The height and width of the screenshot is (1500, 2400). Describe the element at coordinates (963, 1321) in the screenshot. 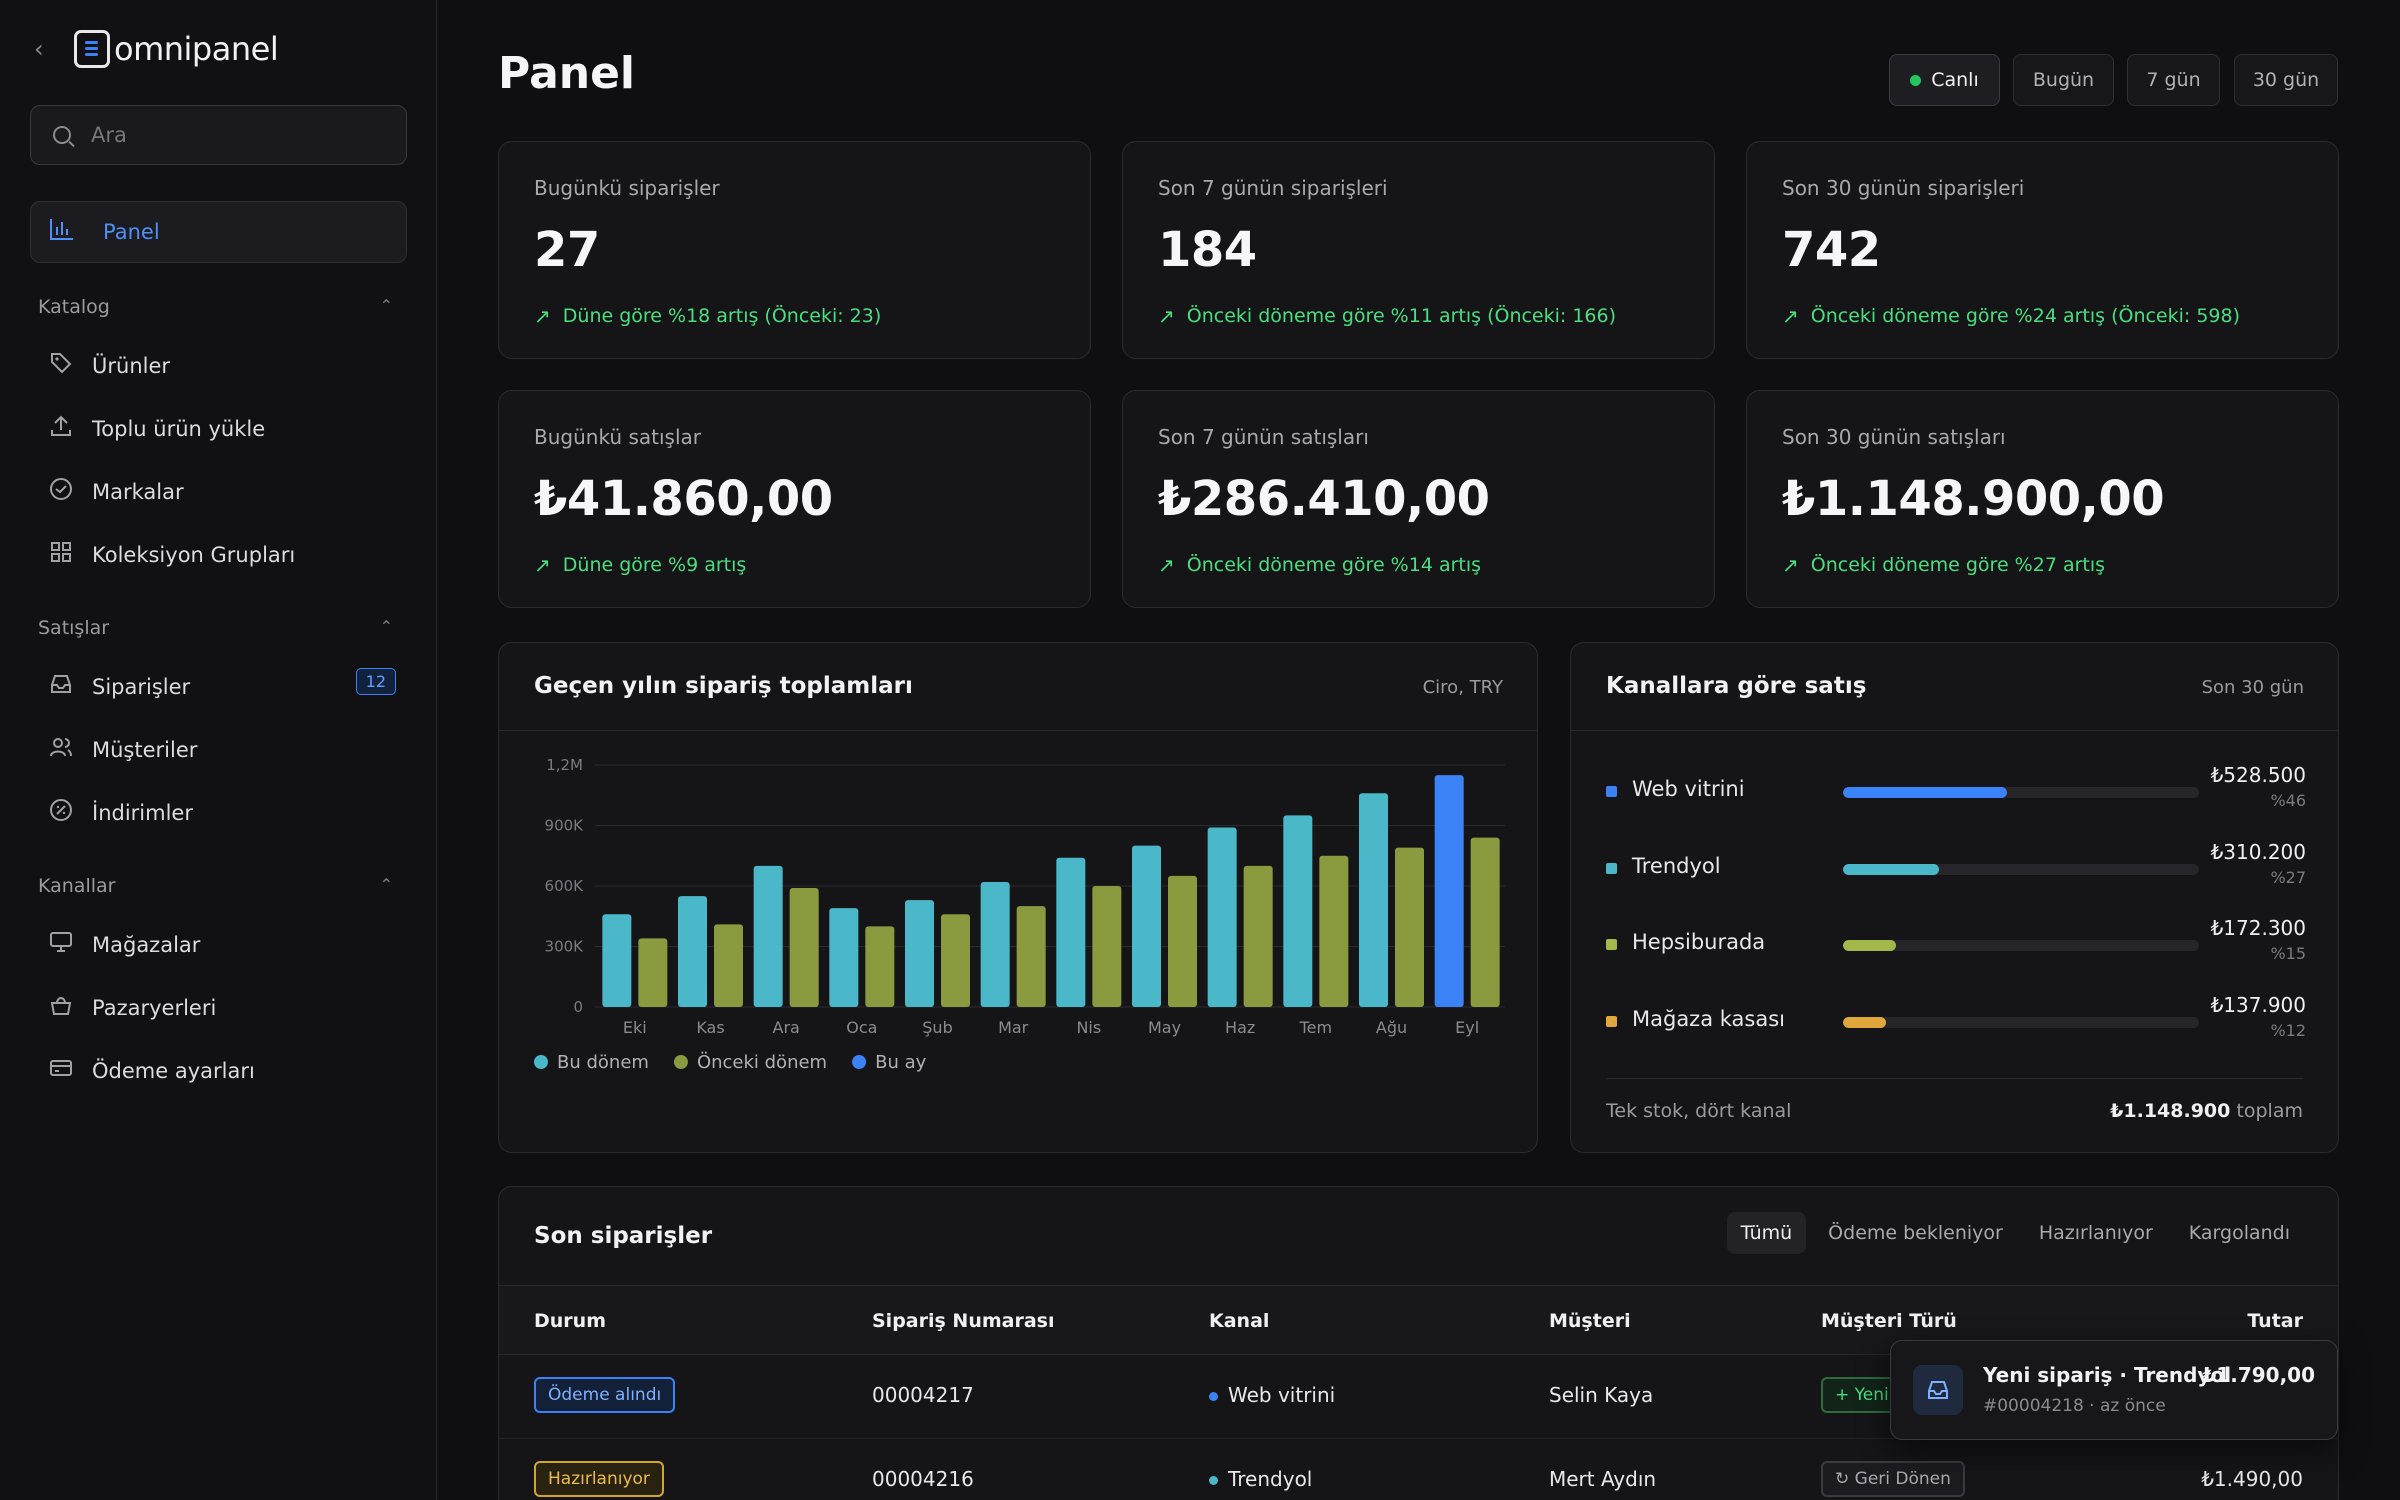

I see `column-header: Sipariş Numarası` at that location.